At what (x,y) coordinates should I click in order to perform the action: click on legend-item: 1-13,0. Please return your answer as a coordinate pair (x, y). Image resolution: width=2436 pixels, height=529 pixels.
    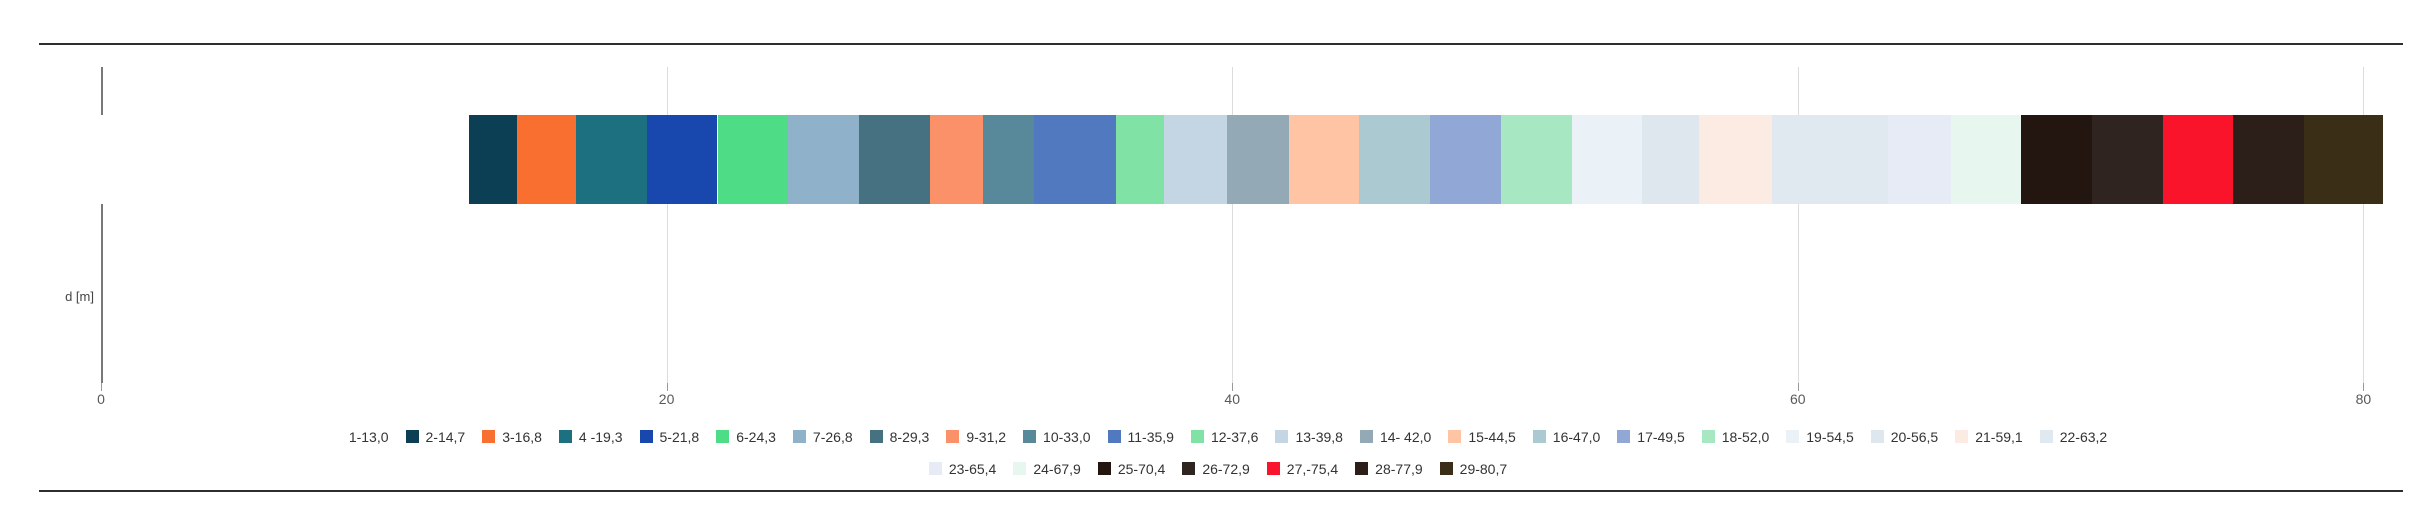
    Looking at the image, I should click on (358, 436).